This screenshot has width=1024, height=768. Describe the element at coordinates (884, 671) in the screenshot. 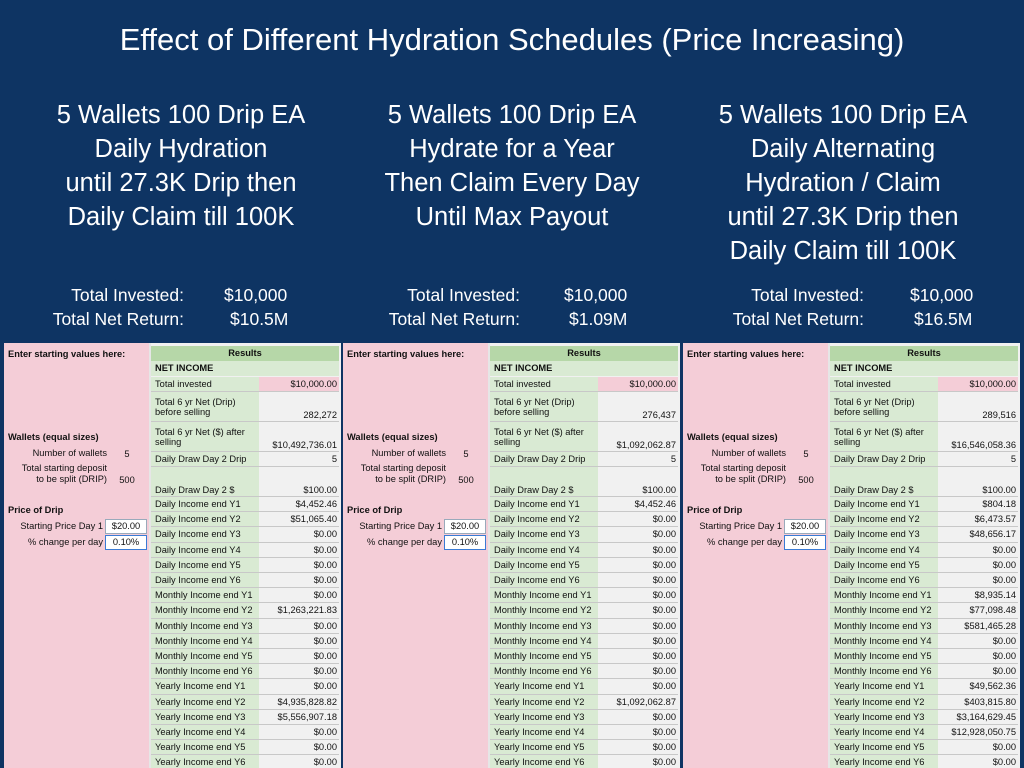

I see `result-label: Monthly Income end Y6` at that location.